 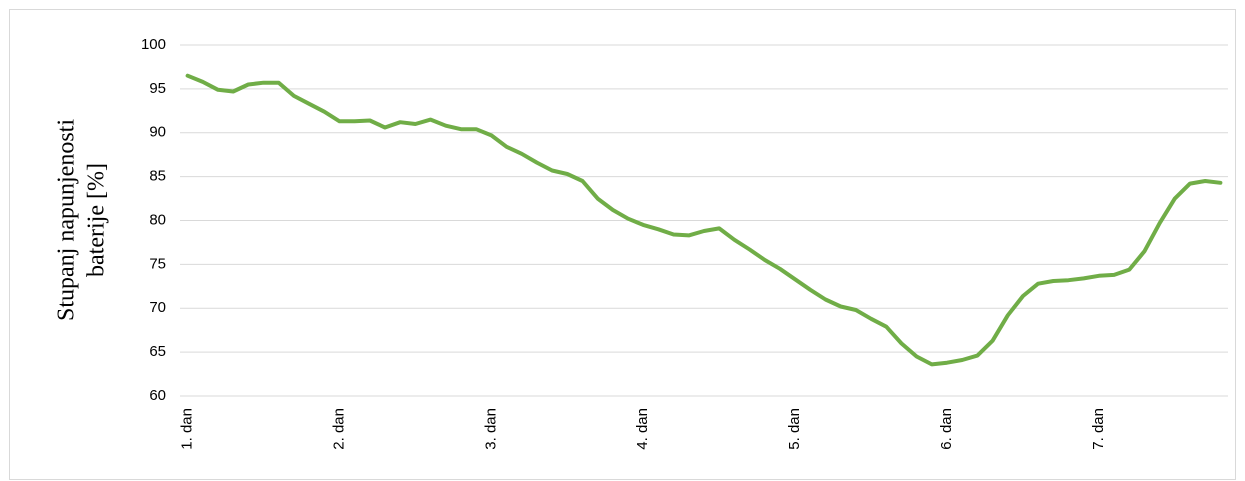 What do you see at coordinates (1098, 429) in the screenshot?
I see `x-tick-label: 7. dan` at bounding box center [1098, 429].